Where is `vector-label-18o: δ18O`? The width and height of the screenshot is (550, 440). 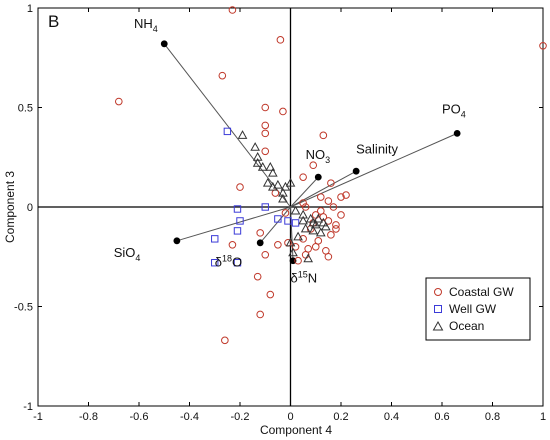 vector-label-18o: δ18O is located at coordinates (228, 262).